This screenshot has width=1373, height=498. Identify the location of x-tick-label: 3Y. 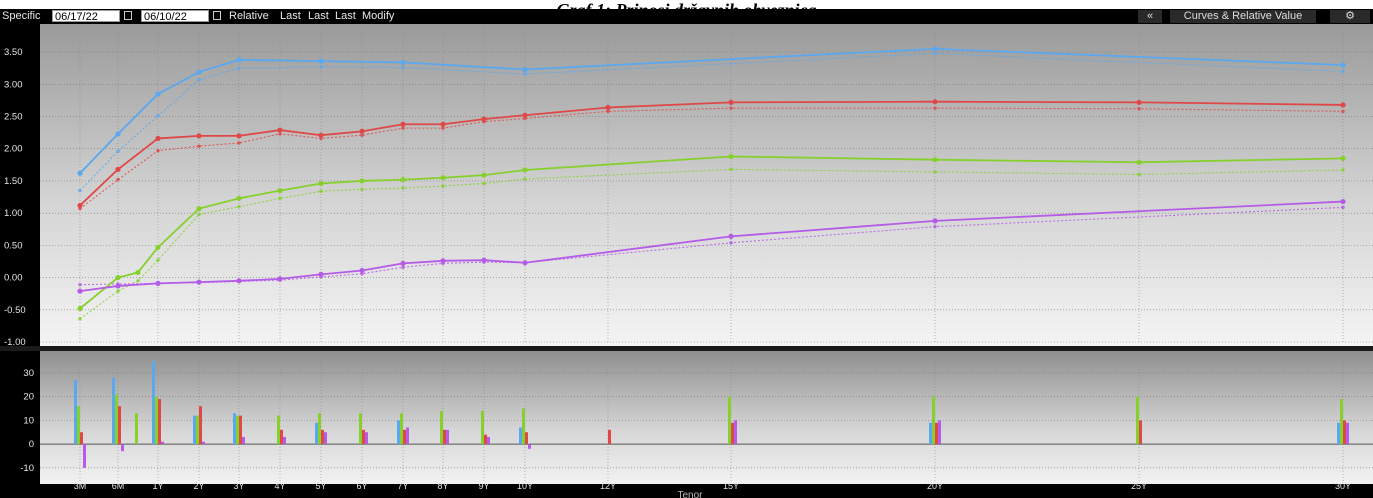
(238, 486).